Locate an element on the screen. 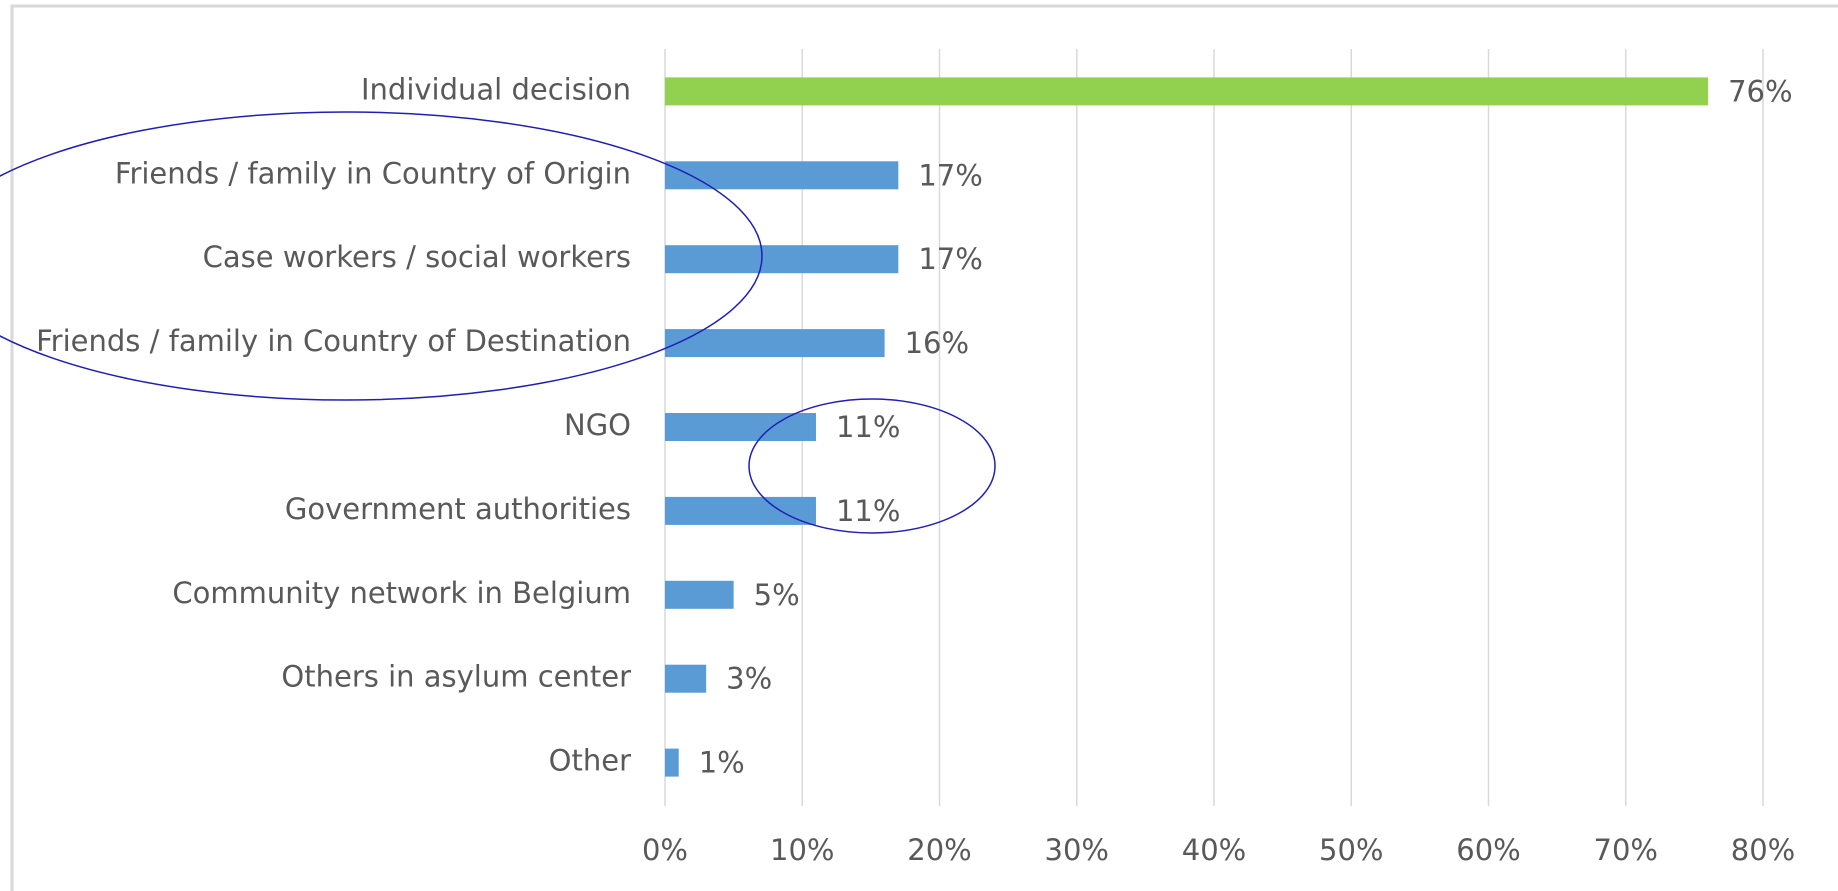  data-label: 1% is located at coordinates (722, 763).